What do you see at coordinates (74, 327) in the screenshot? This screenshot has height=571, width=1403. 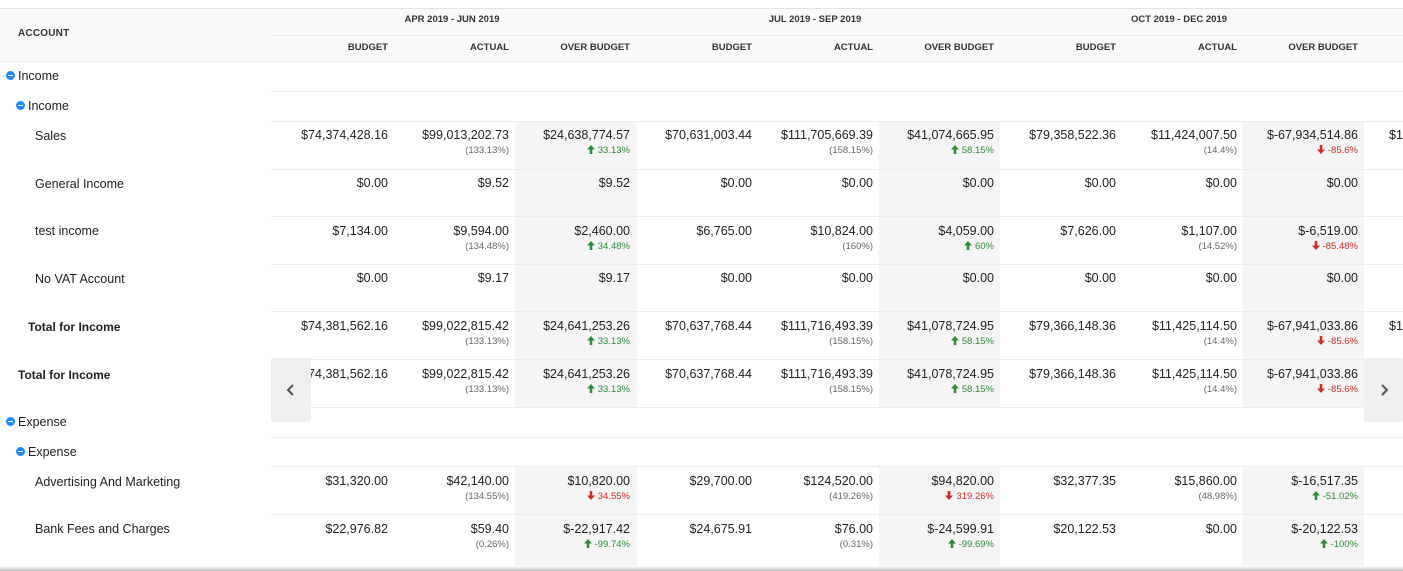 I see `total-label: Total for Income` at bounding box center [74, 327].